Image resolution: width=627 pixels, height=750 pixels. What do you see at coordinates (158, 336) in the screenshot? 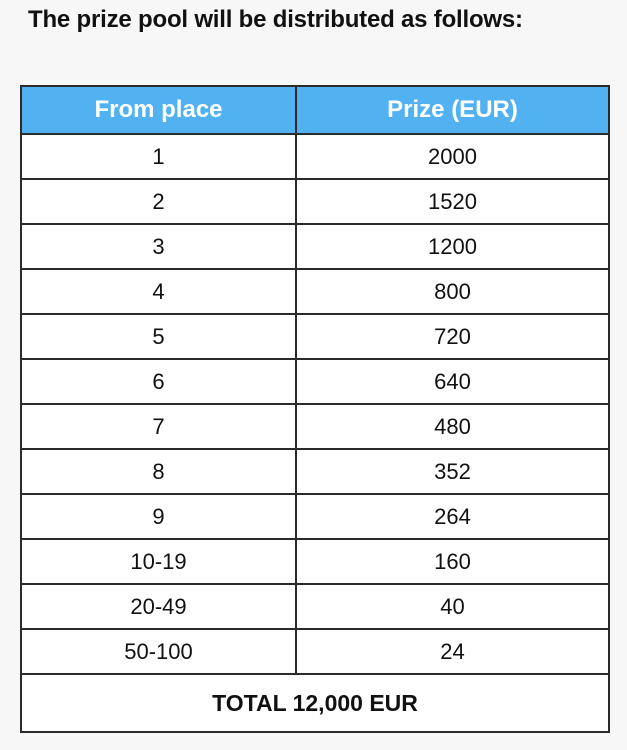
I see `place-cell: 5` at bounding box center [158, 336].